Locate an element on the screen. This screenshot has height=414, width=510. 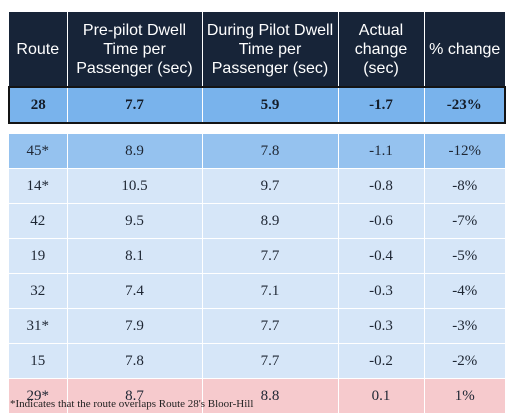
actual-change-cell: -1.1 is located at coordinates (381, 151).